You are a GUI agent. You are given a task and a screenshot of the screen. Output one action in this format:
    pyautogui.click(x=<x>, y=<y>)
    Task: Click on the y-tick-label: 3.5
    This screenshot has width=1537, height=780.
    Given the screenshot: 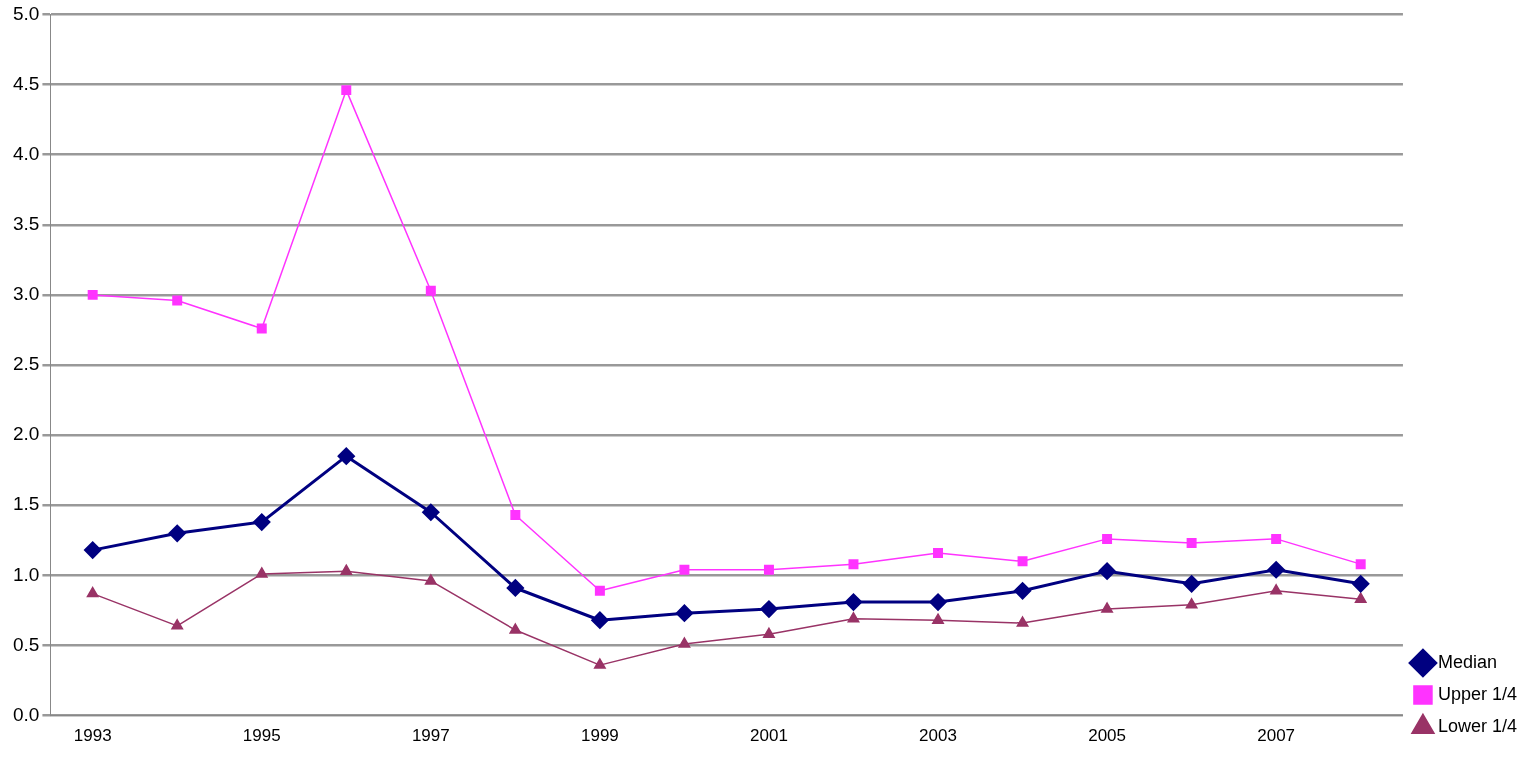 What is the action you would take?
    pyautogui.click(x=26, y=223)
    